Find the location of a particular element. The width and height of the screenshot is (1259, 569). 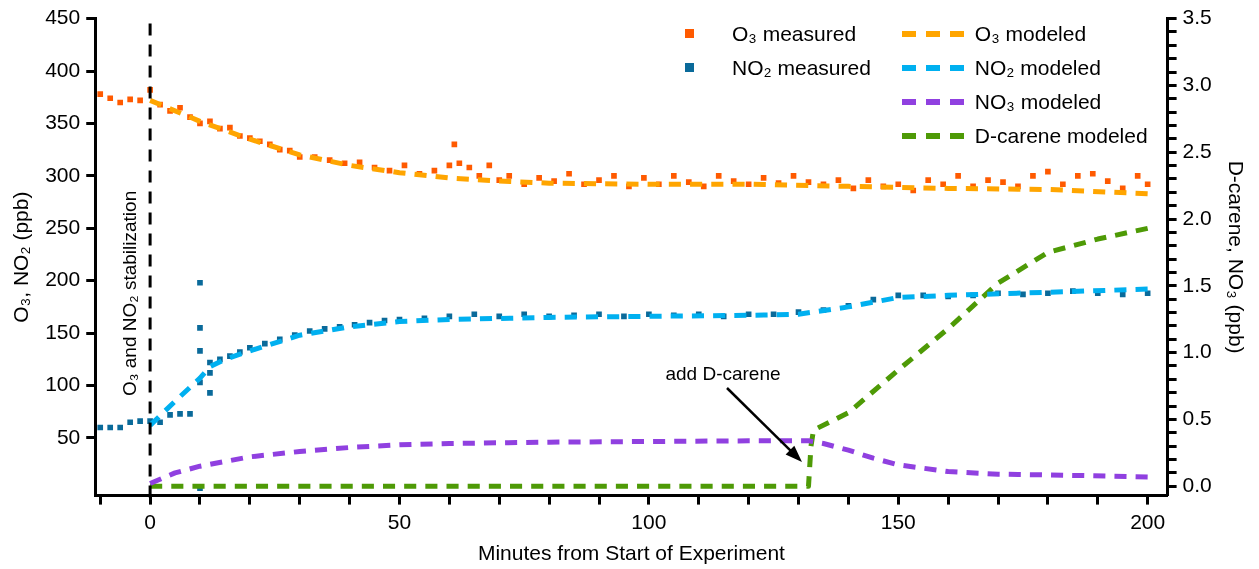

y2-tick-label: 2.5 is located at coordinates (1197, 151).